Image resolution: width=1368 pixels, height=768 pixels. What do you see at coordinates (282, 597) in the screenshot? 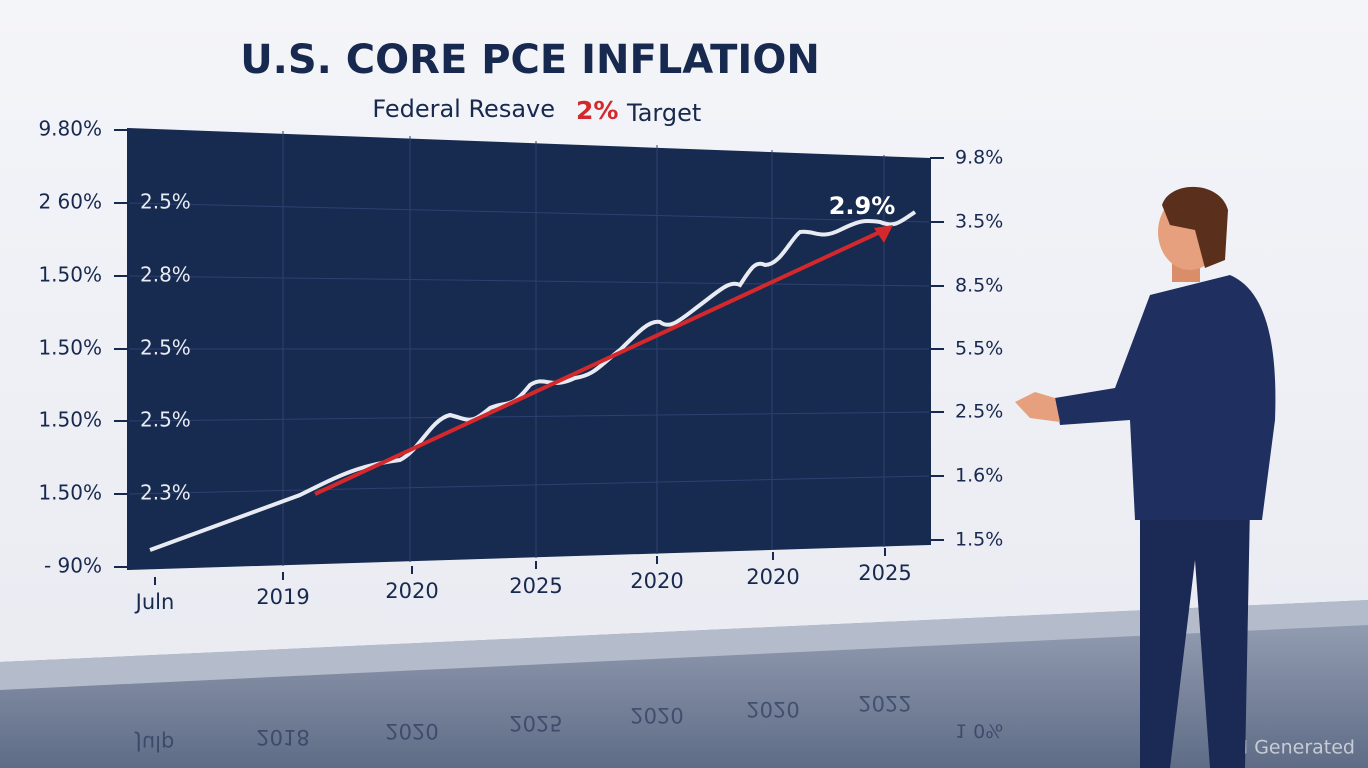
I see `x-label: 2019` at bounding box center [282, 597].